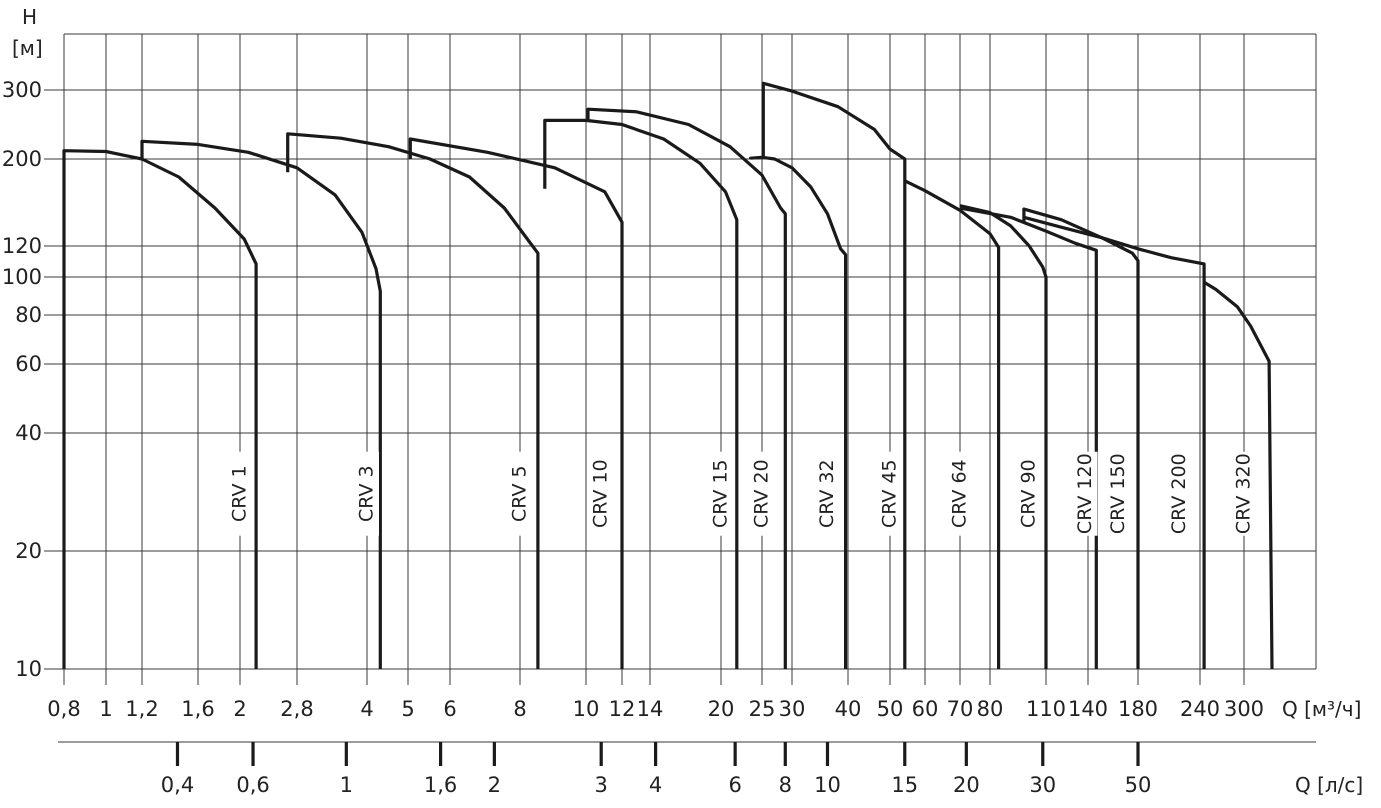 The image size is (1381, 808). What do you see at coordinates (440, 785) in the screenshot?
I see `x-tick-label-ls: 1,6` at bounding box center [440, 785].